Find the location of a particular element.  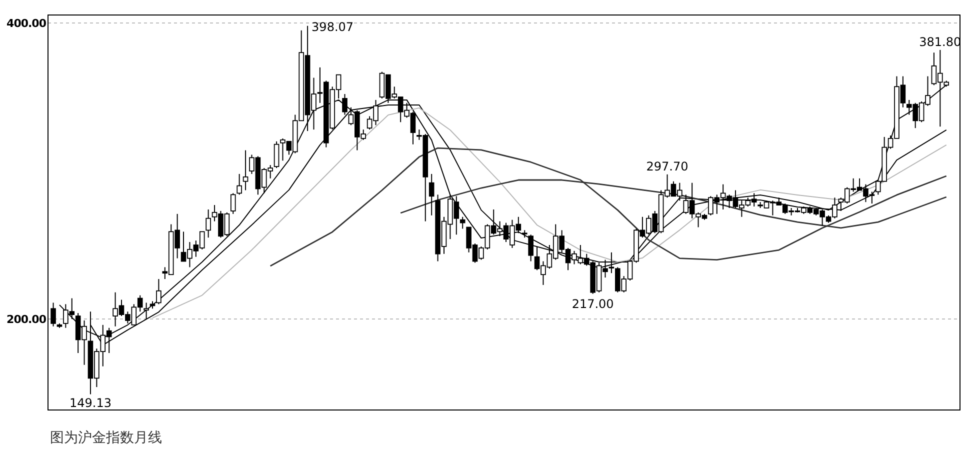

annotation: 149.13 is located at coordinates (90, 403).